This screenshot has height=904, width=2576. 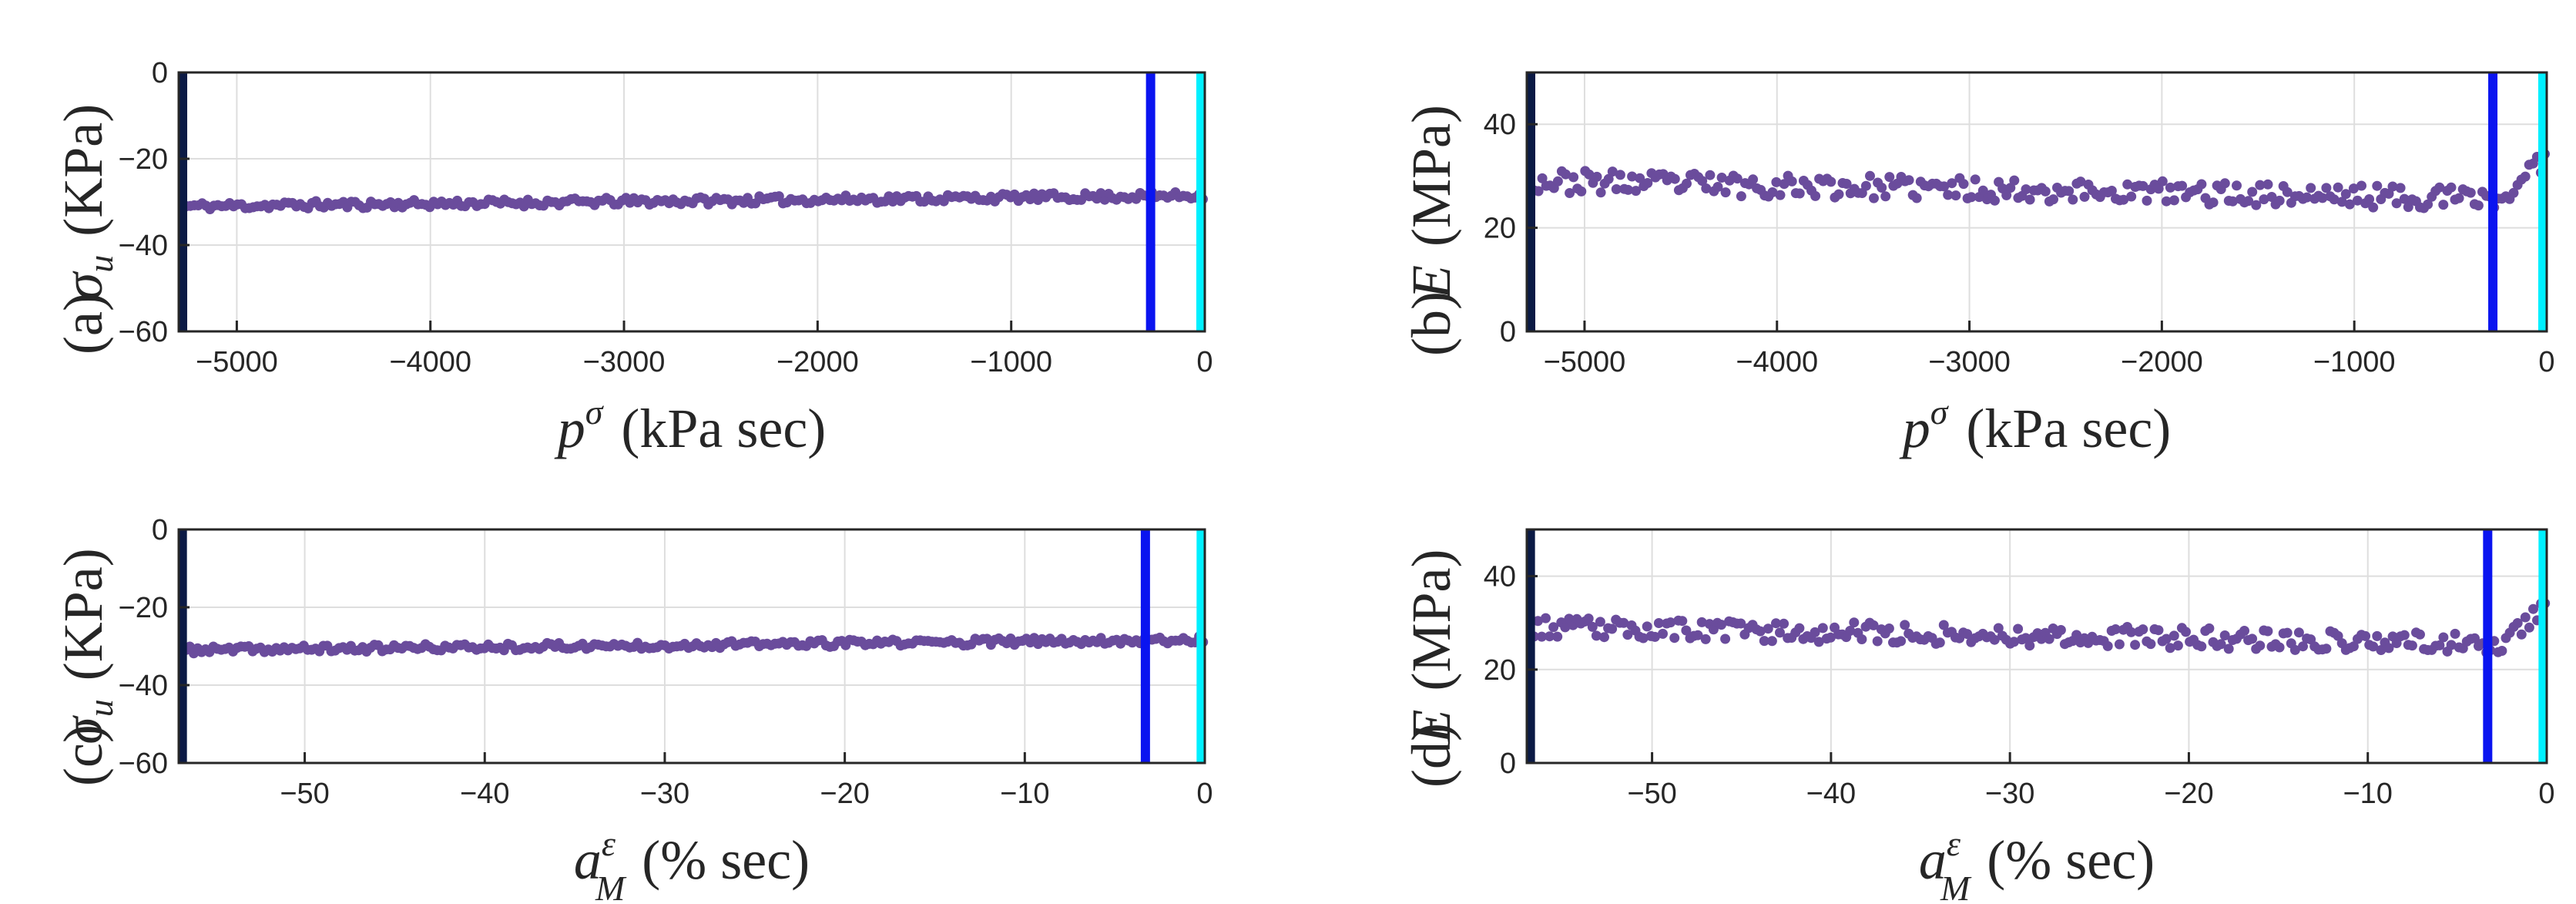 What do you see at coordinates (484, 794) in the screenshot?
I see `x-tick-label: −40` at bounding box center [484, 794].